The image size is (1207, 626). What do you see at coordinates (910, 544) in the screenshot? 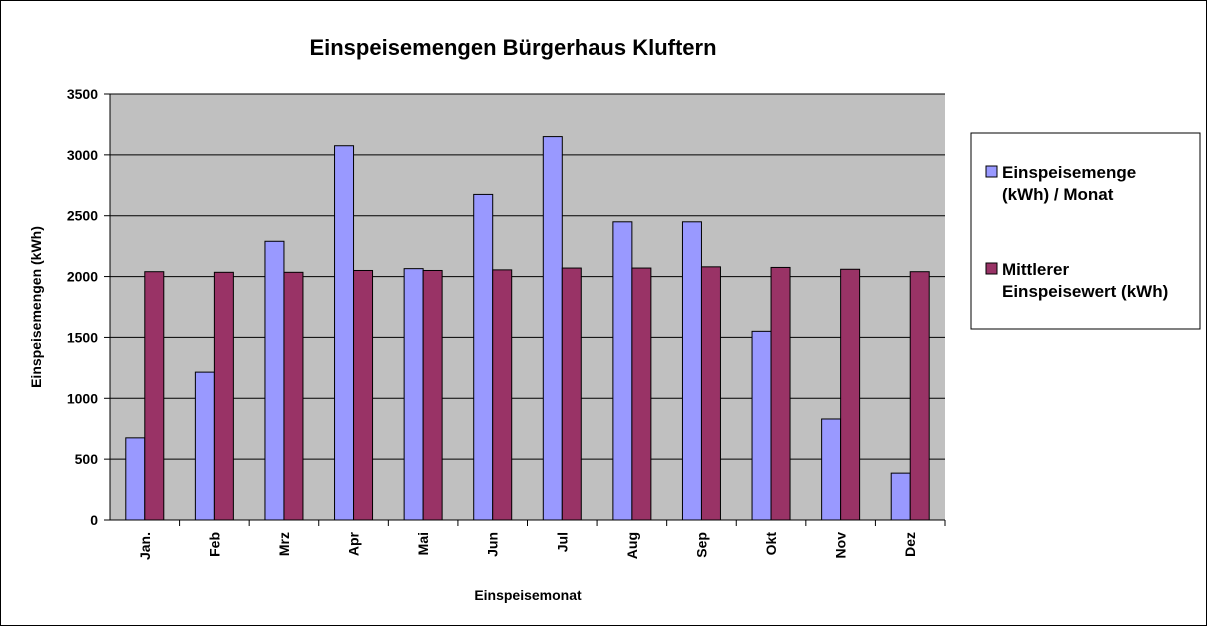
I see `x-tick-label: Dez` at bounding box center [910, 544].